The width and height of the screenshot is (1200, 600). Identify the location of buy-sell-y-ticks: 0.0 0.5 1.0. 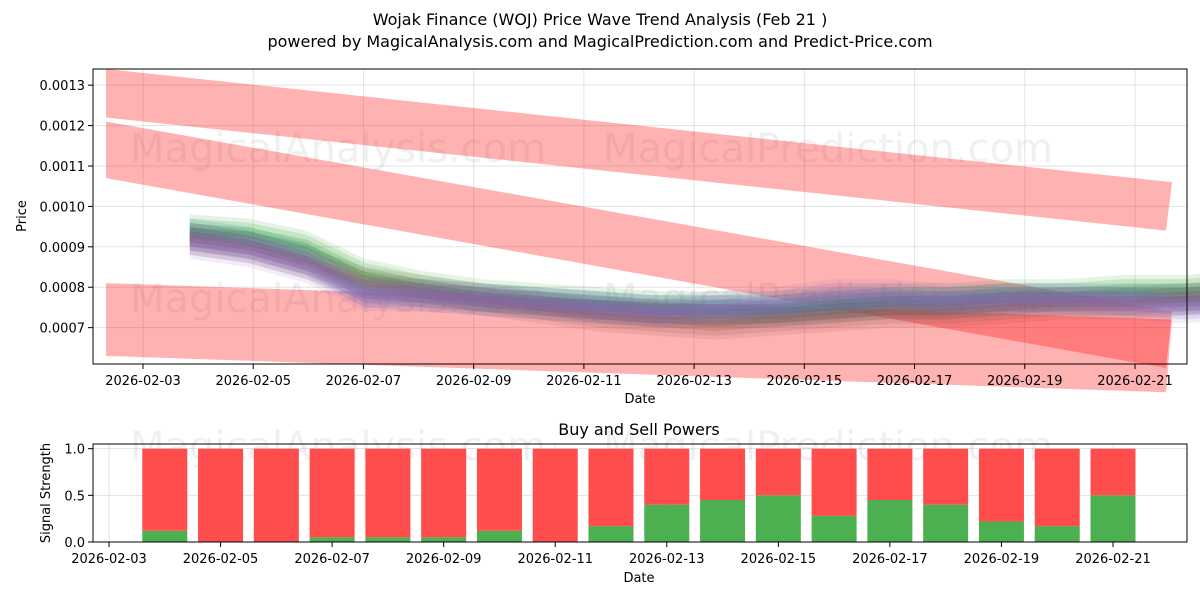
(78, 497).